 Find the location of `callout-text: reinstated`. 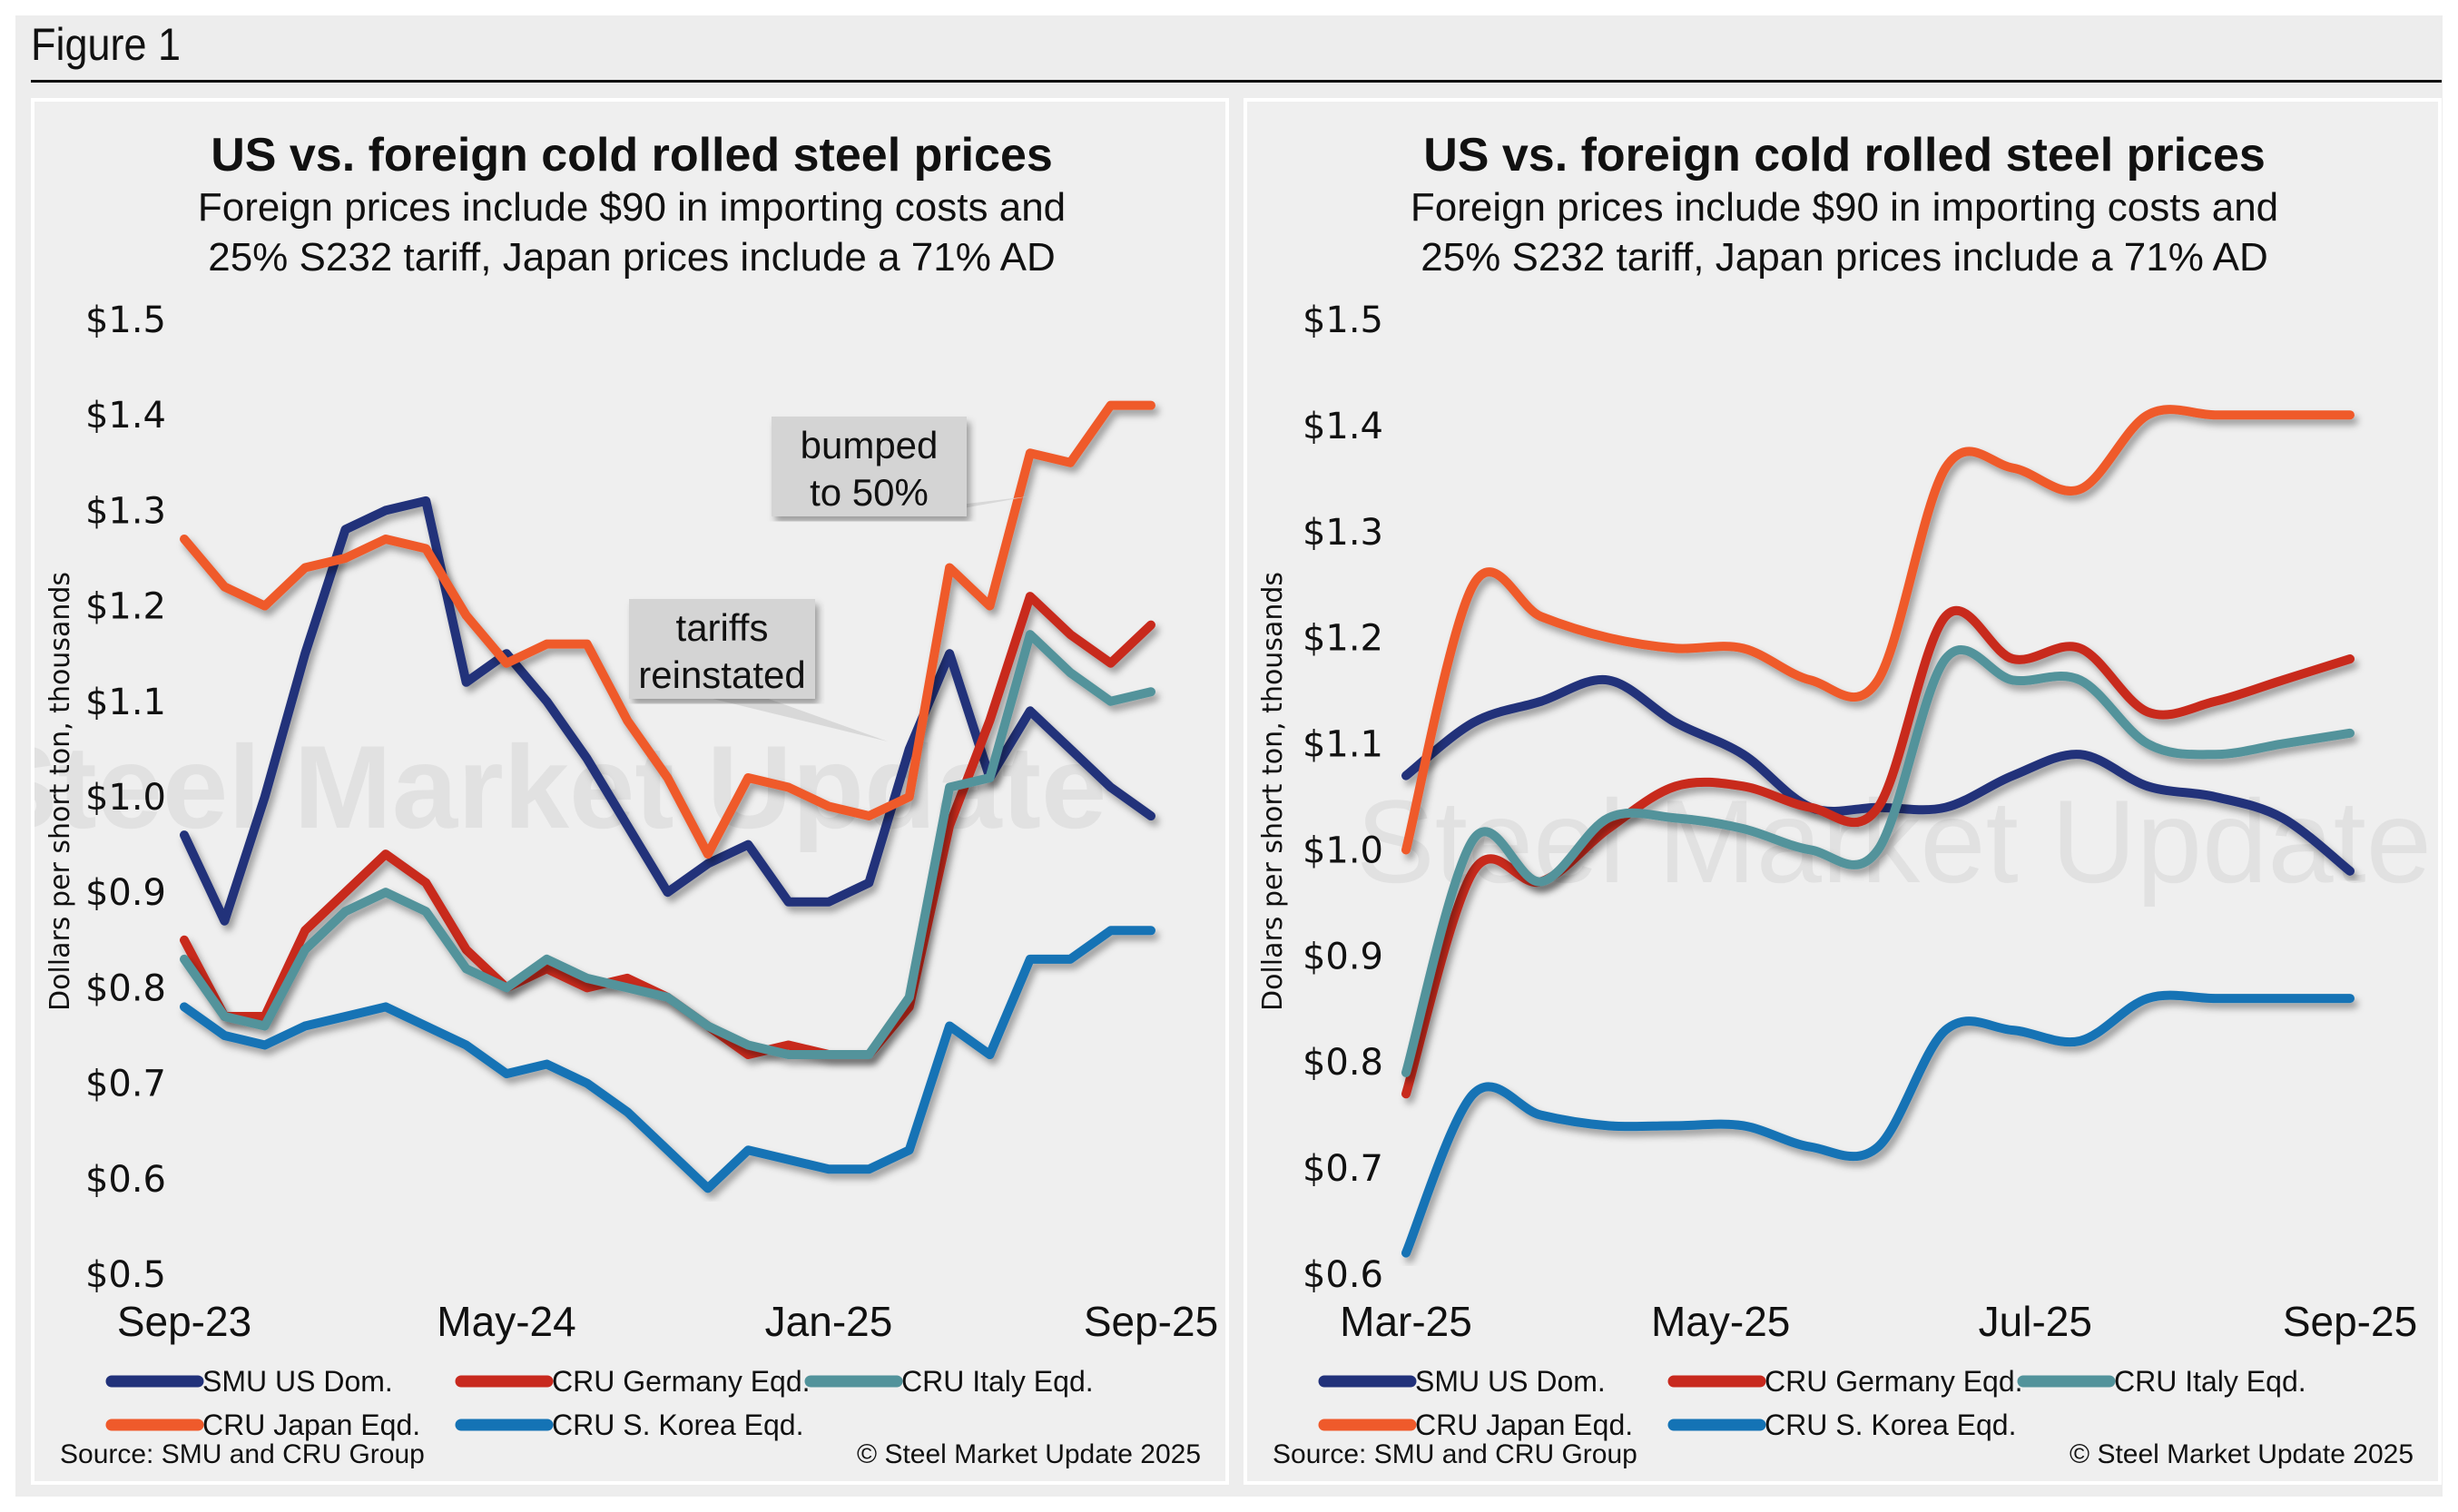

callout-text: reinstated is located at coordinates (721, 674).